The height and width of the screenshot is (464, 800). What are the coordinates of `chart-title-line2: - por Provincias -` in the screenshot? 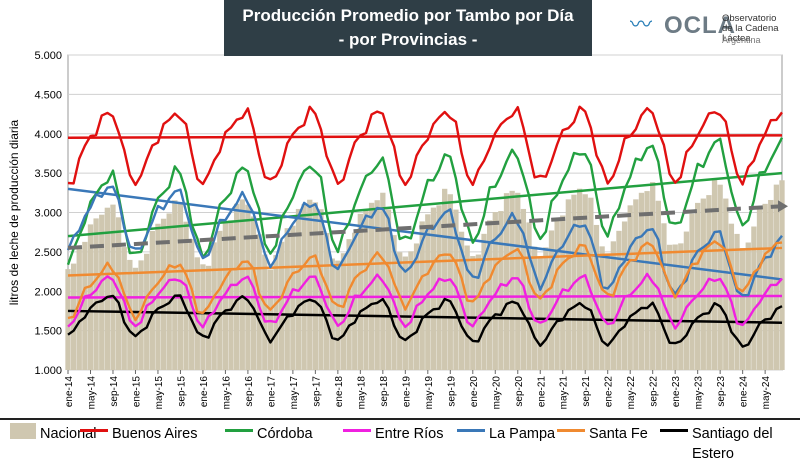 It's located at (408, 39).